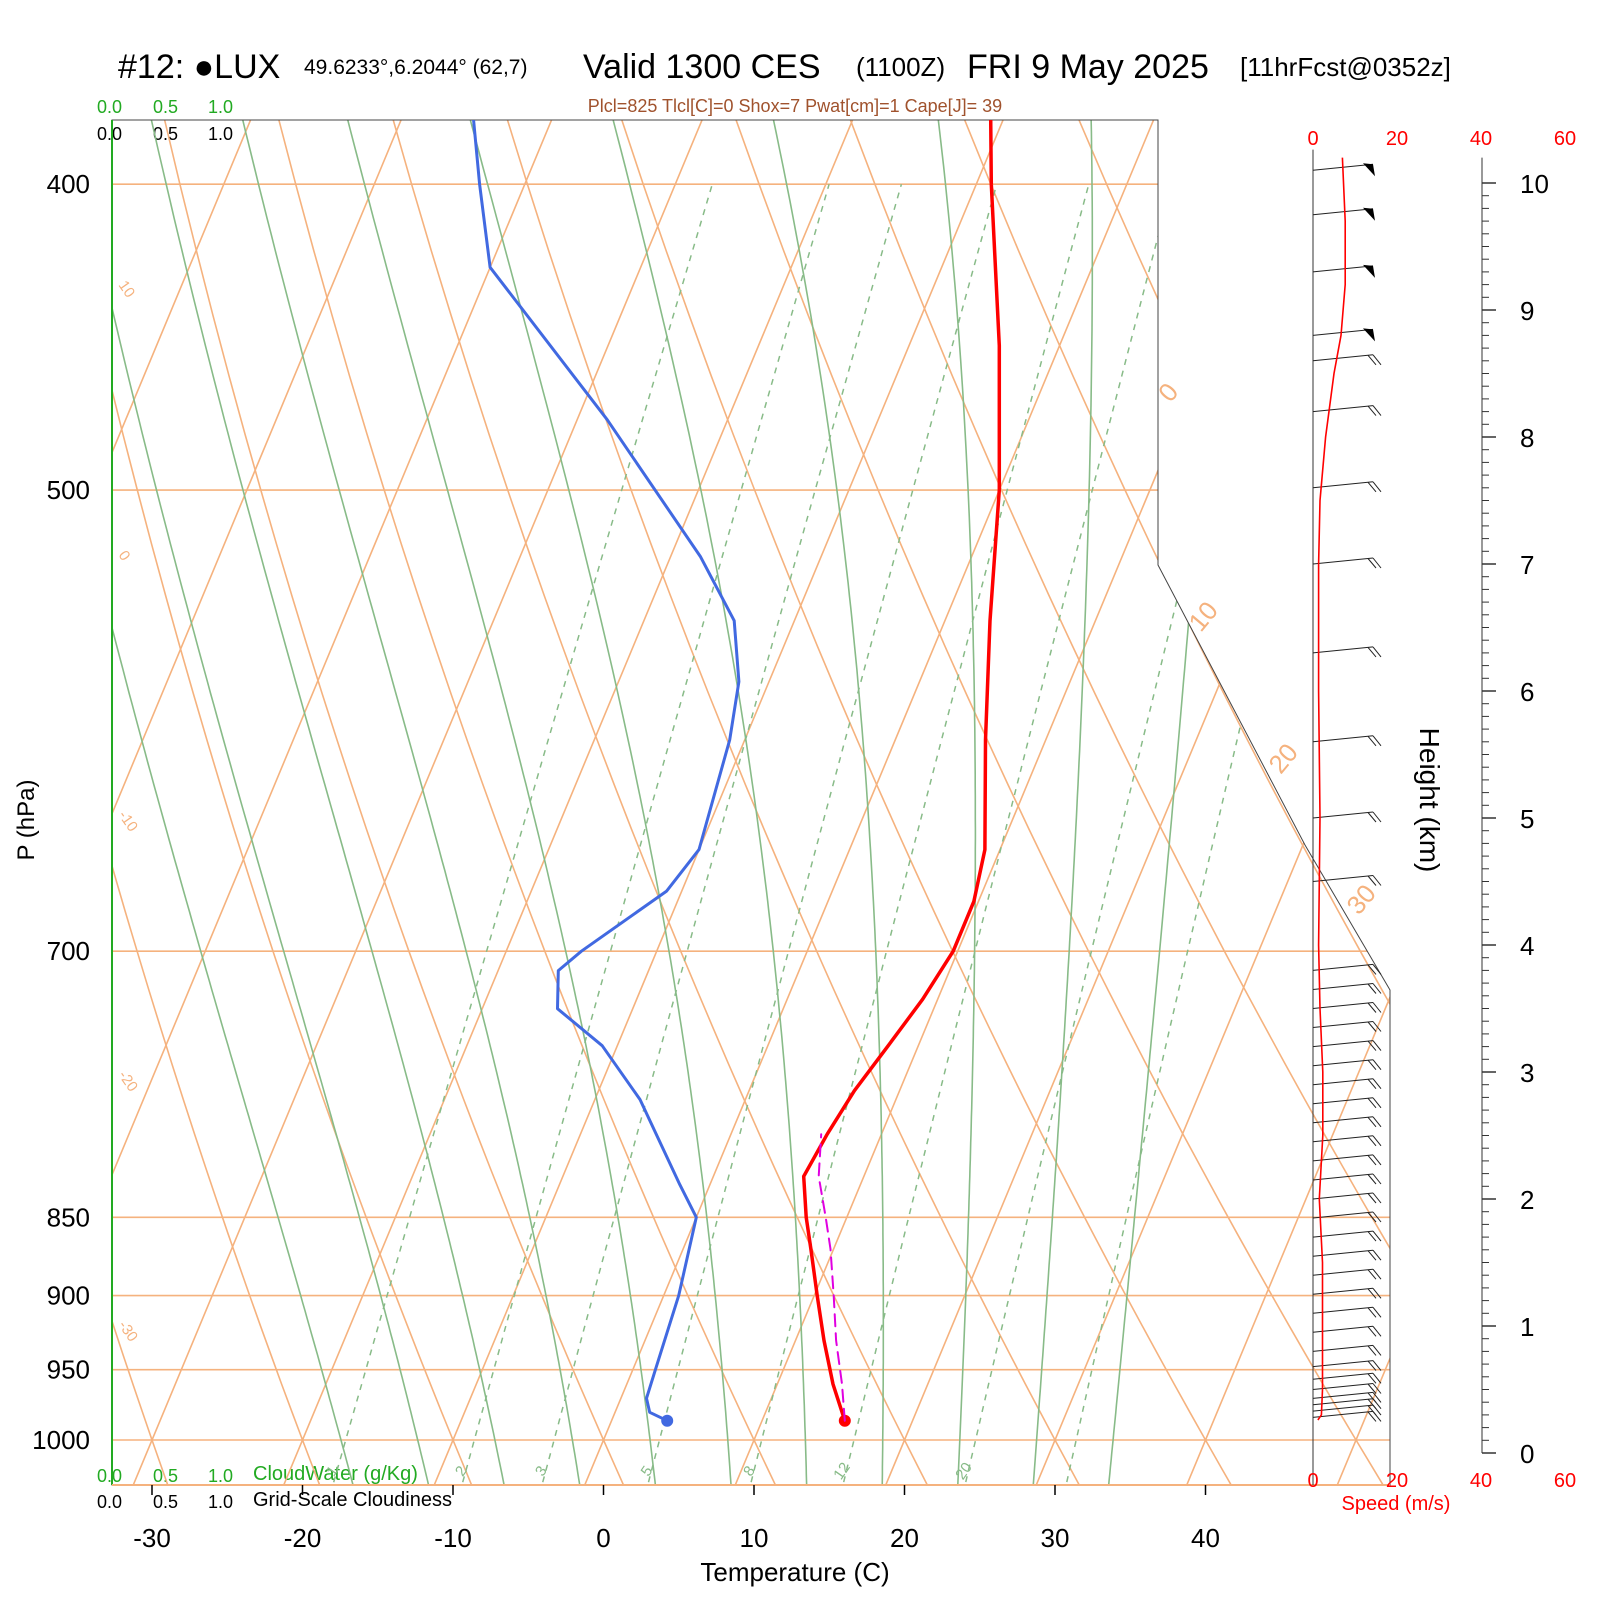 The image size is (1600, 1600). I want to click on isotherm-label: 10, so click(126, 289).